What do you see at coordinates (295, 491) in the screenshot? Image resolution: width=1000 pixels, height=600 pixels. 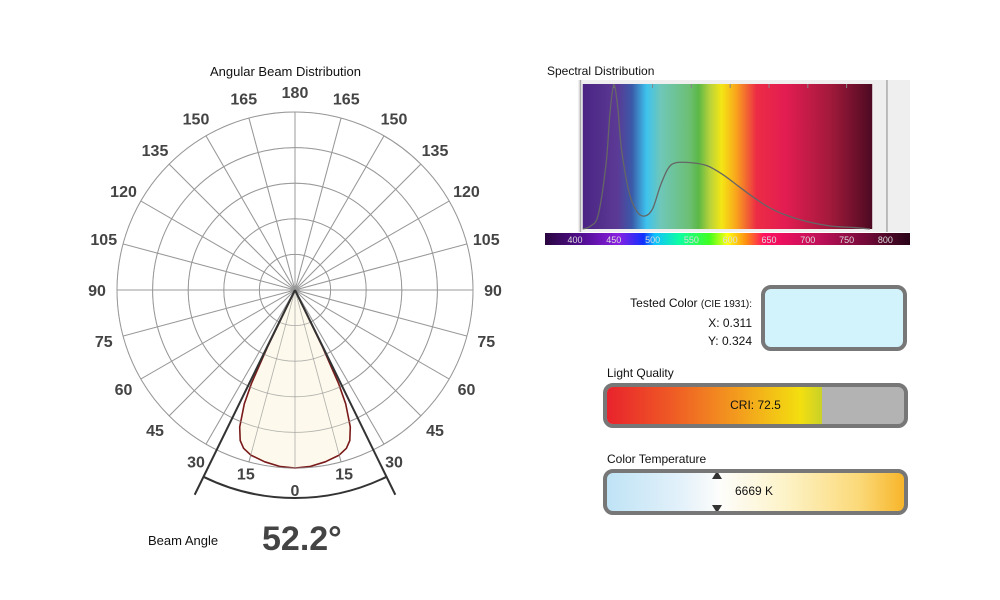 I see `angle-label: 0` at bounding box center [295, 491].